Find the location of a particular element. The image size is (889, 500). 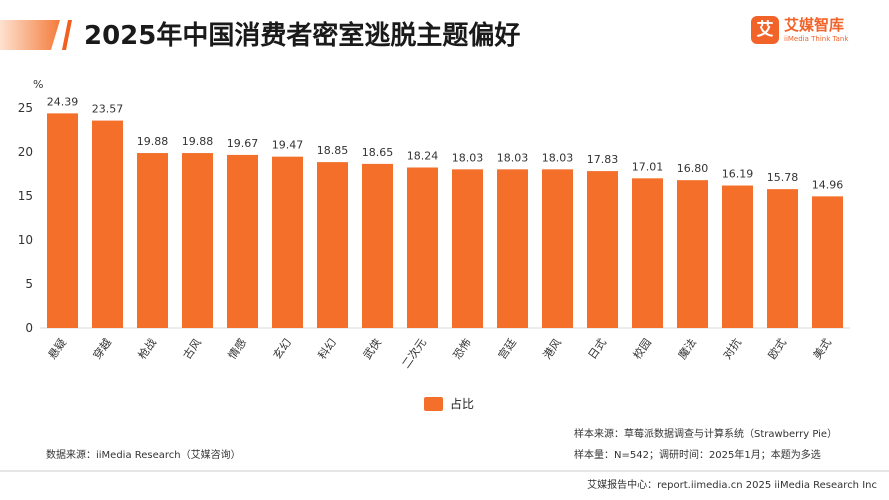

x-tick-label: 情感 is located at coordinates (237, 348).